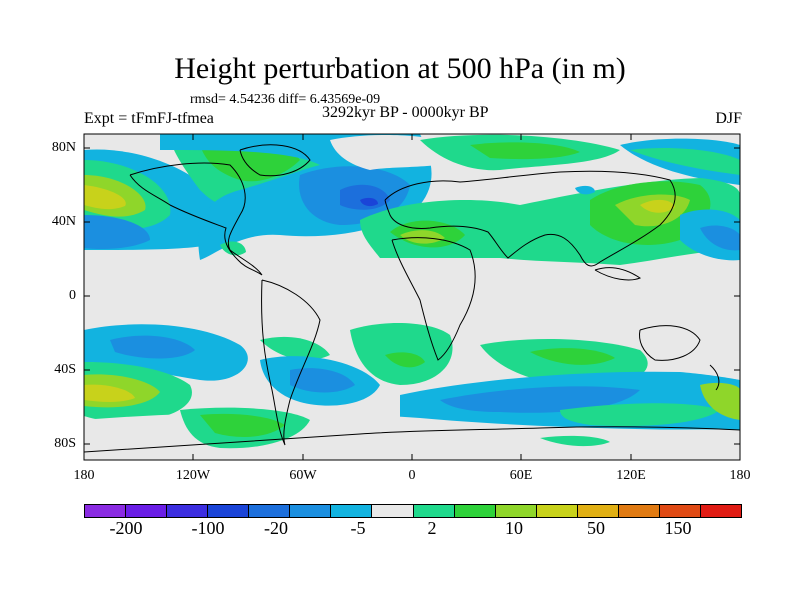 This screenshot has width=800, height=600. What do you see at coordinates (208, 528) in the screenshot?
I see `colorbar-label: -100` at bounding box center [208, 528].